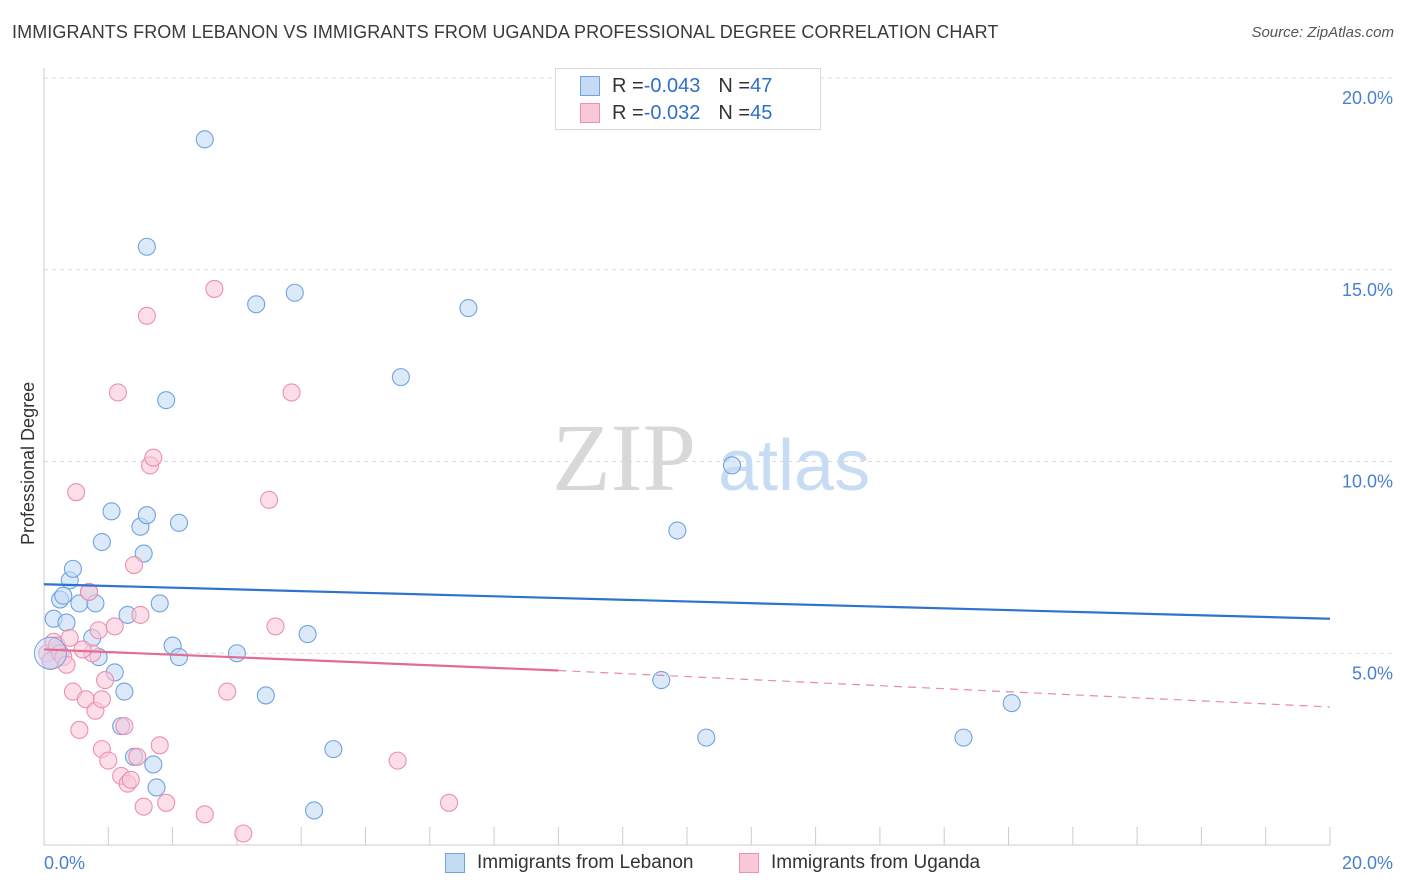 The width and height of the screenshot is (1406, 892). I want to click on series-legend-uganda: Immigrants from Uganda, so click(859, 863).